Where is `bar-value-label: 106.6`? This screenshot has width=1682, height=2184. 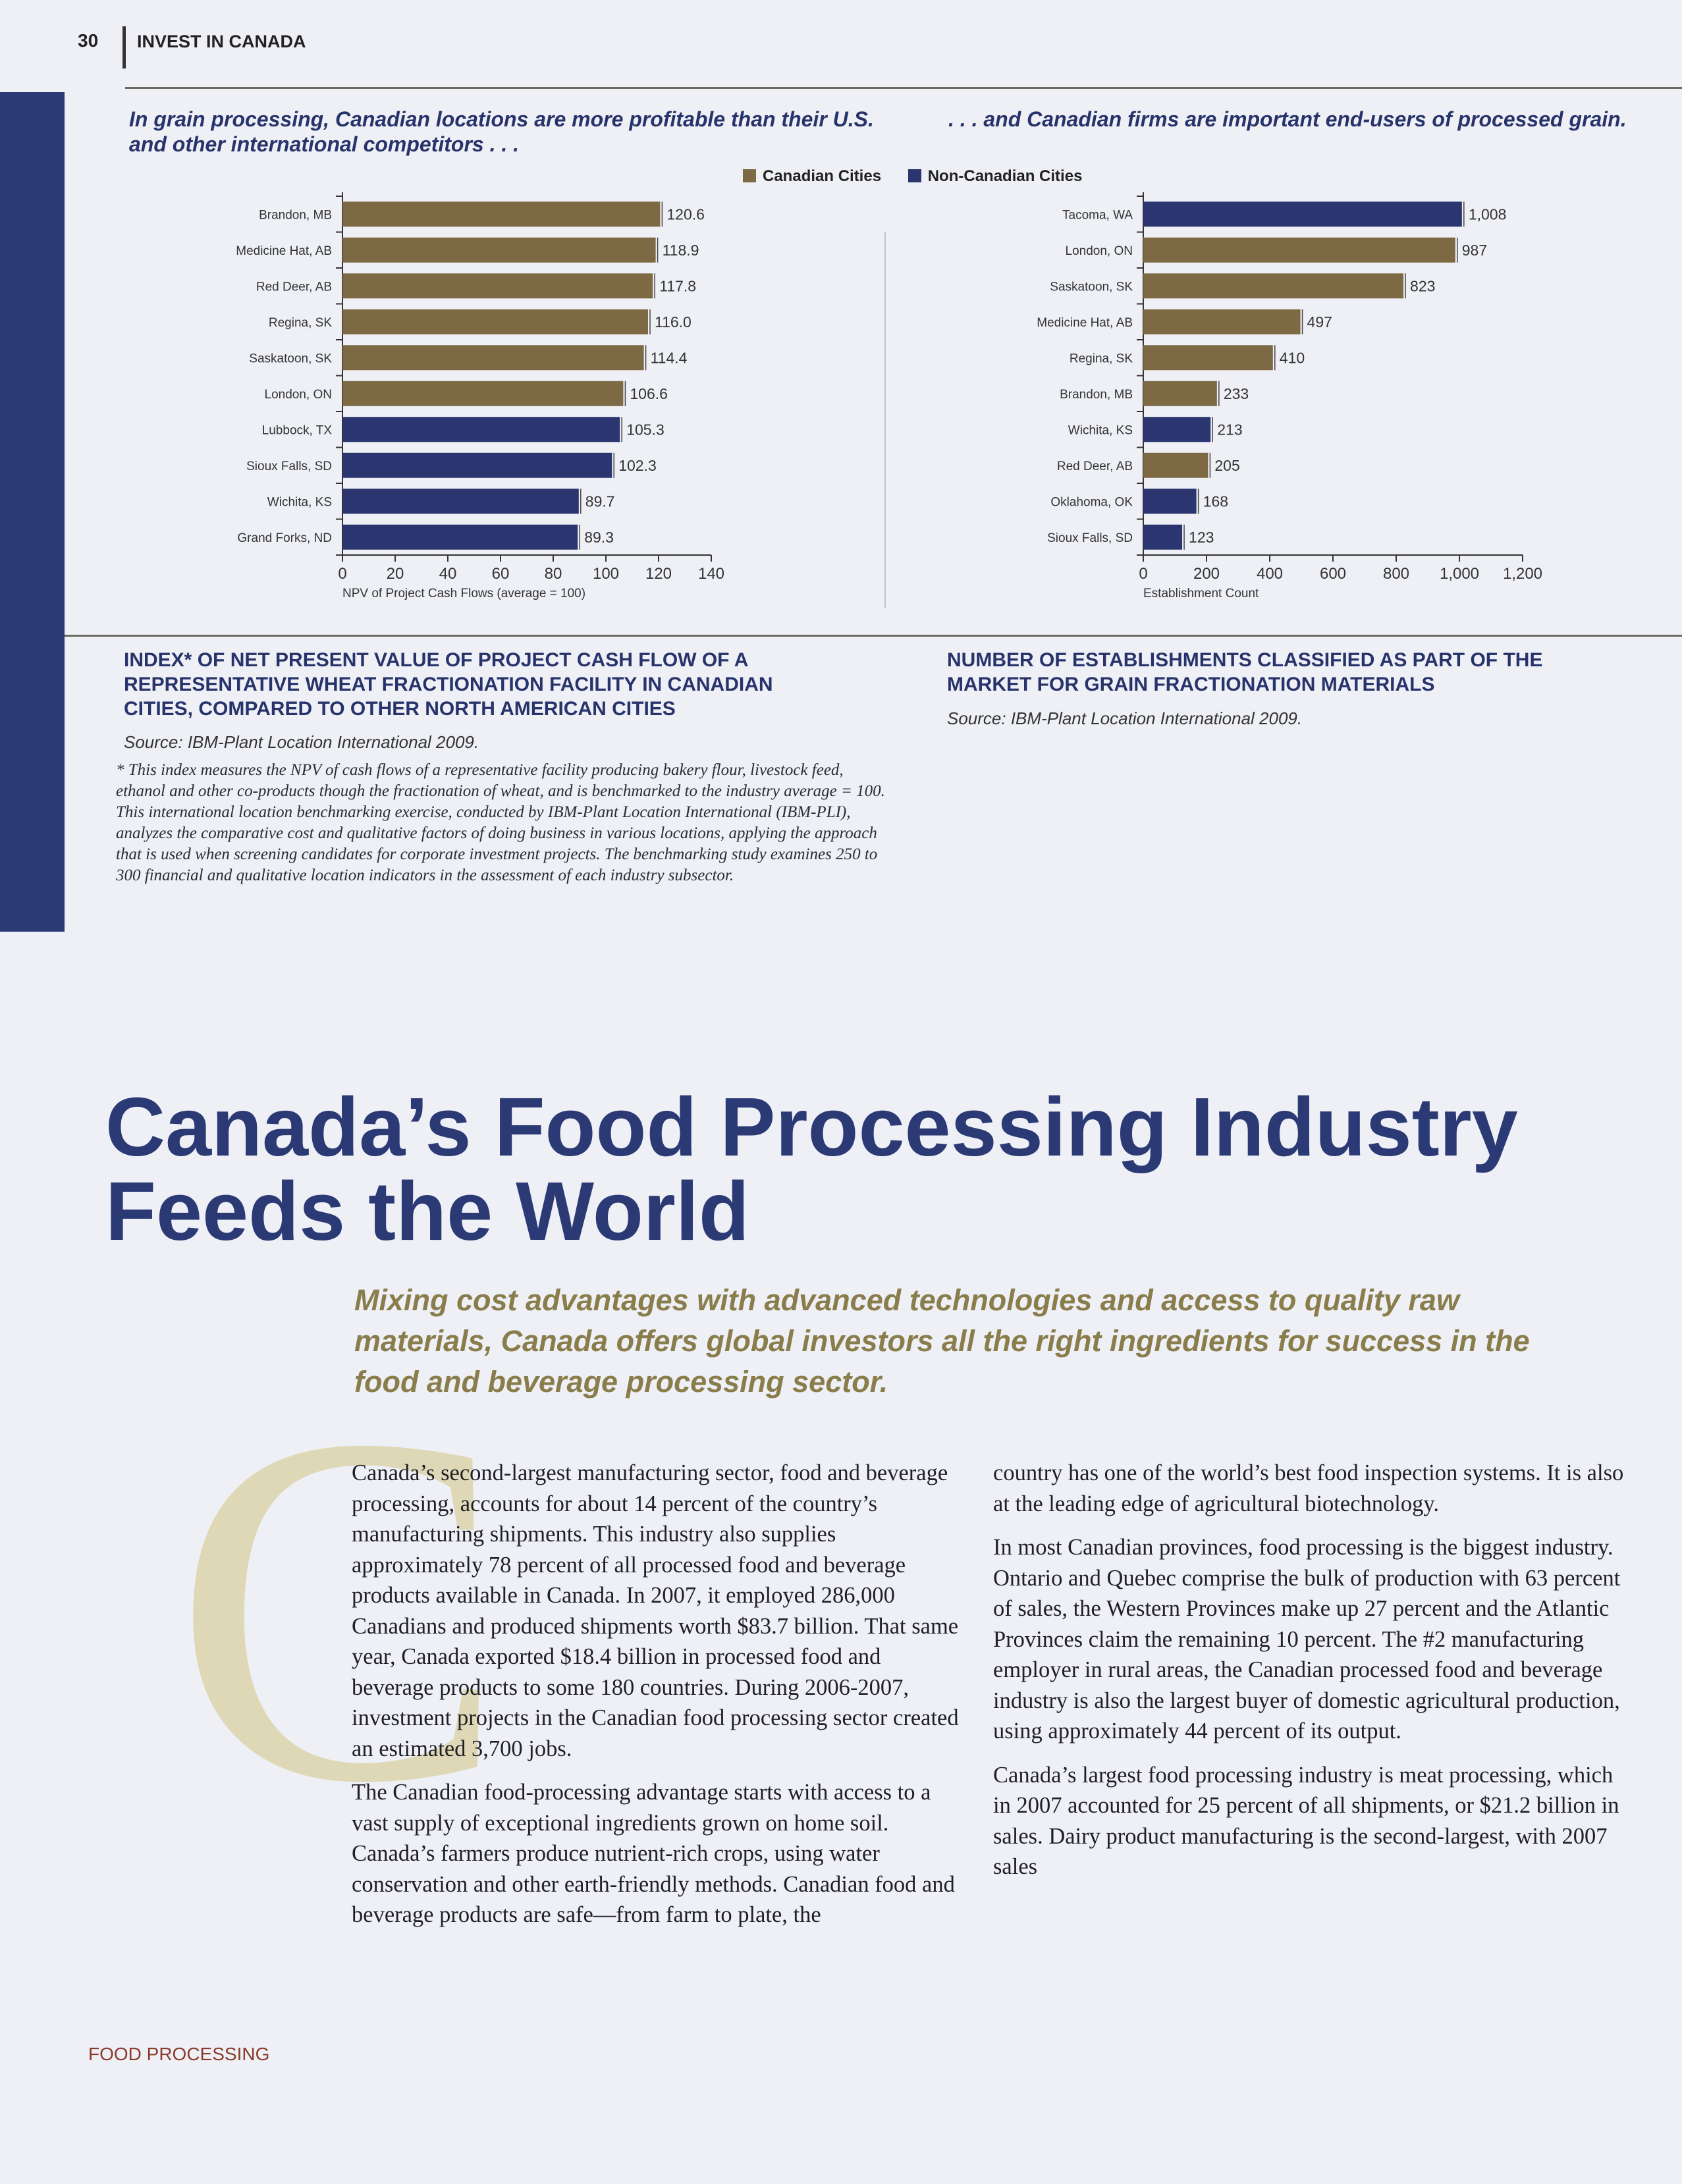
bar-value-label: 106.6 is located at coordinates (649, 393).